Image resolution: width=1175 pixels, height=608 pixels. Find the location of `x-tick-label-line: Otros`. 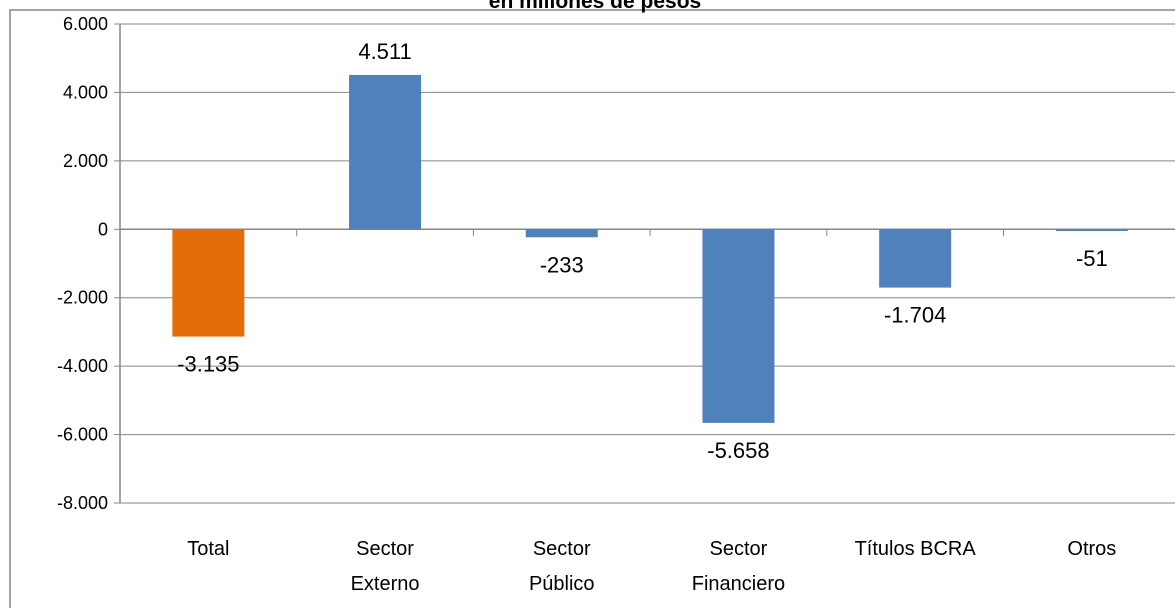

x-tick-label-line: Otros is located at coordinates (1091, 549).